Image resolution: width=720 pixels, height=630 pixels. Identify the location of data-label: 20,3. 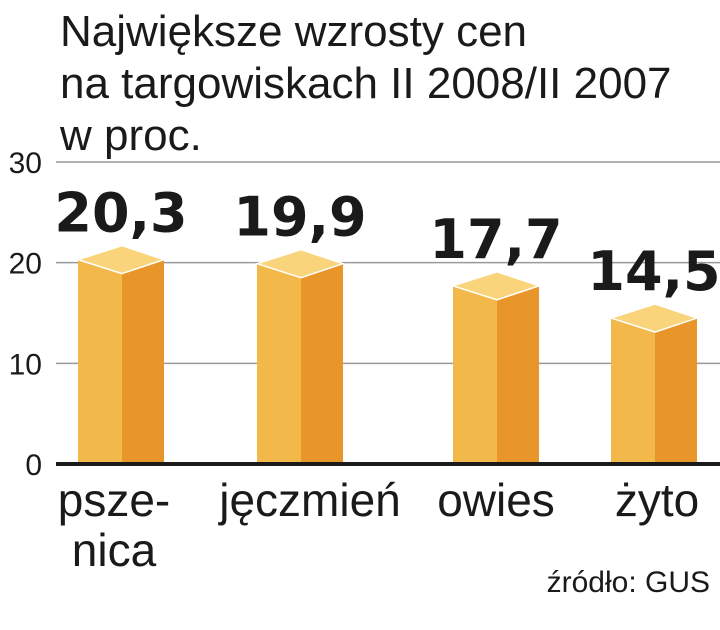
(120, 213).